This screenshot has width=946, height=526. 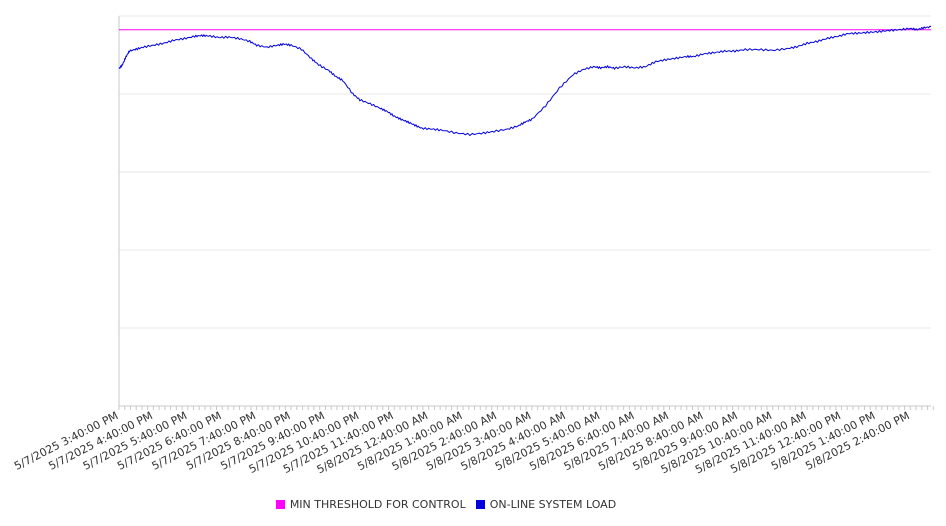 What do you see at coordinates (480, 504) in the screenshot?
I see `legend-swatch-system-load` at bounding box center [480, 504].